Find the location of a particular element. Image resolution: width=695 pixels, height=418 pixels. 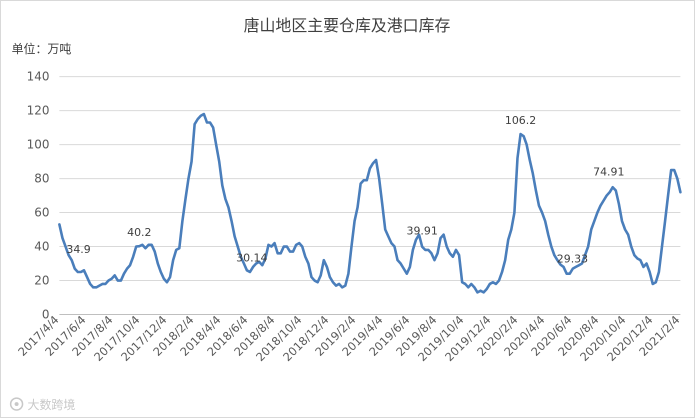

data-label: 39.91 is located at coordinates (421, 231).